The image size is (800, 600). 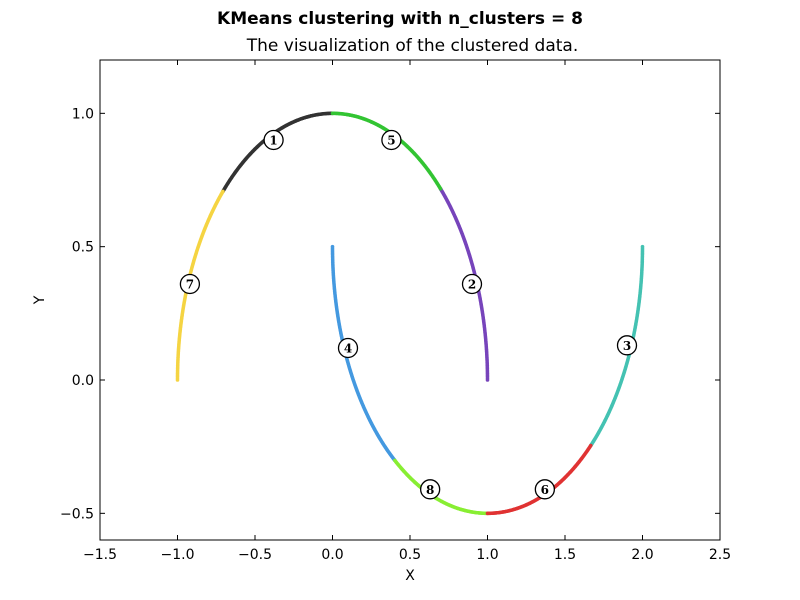 What do you see at coordinates (77, 514) in the screenshot?
I see `y-tick-label: −0.5` at bounding box center [77, 514].